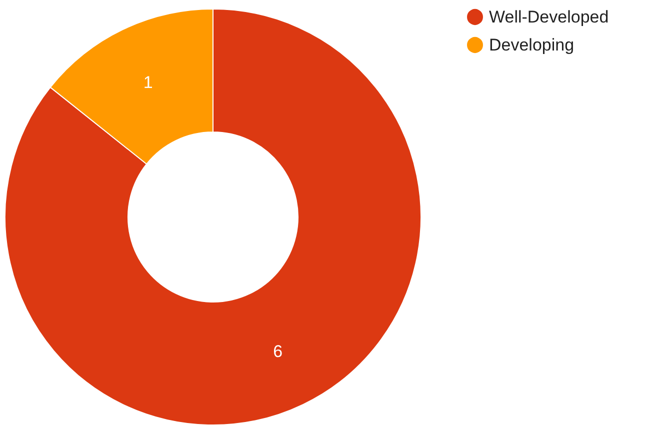  I want to click on legend-label: Well-Developed, so click(549, 17).